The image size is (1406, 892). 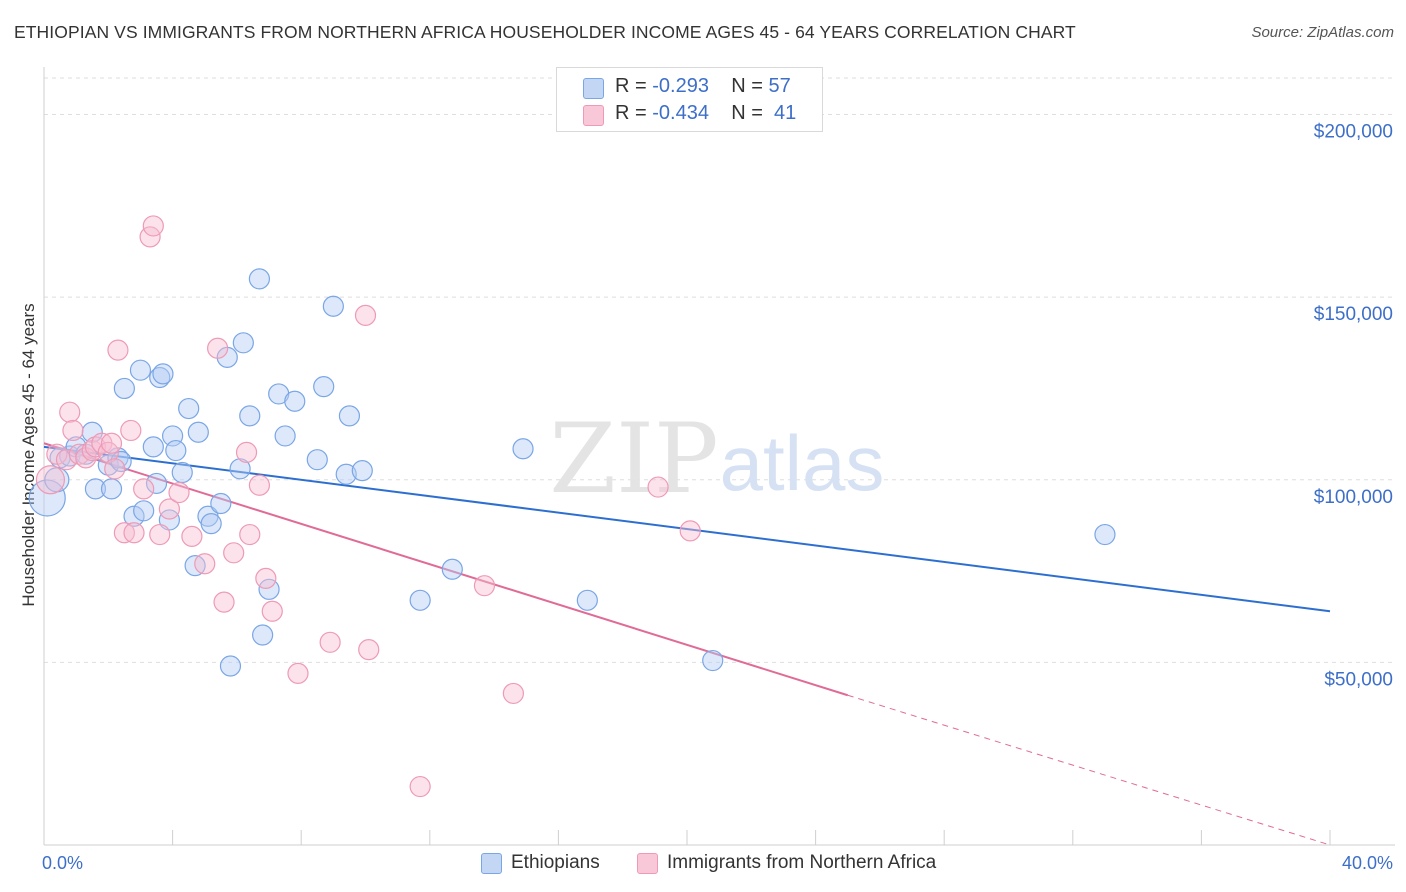 What do you see at coordinates (1367, 863) in the screenshot?
I see `x-tick-label-max: 40.0%` at bounding box center [1367, 863].